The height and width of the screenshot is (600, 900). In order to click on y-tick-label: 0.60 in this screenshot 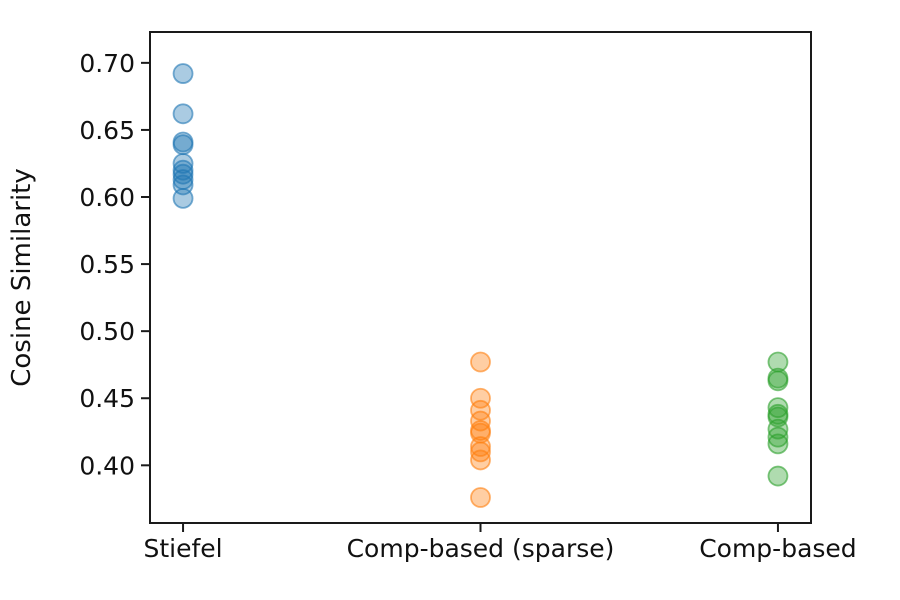, I will do `click(107, 197)`.